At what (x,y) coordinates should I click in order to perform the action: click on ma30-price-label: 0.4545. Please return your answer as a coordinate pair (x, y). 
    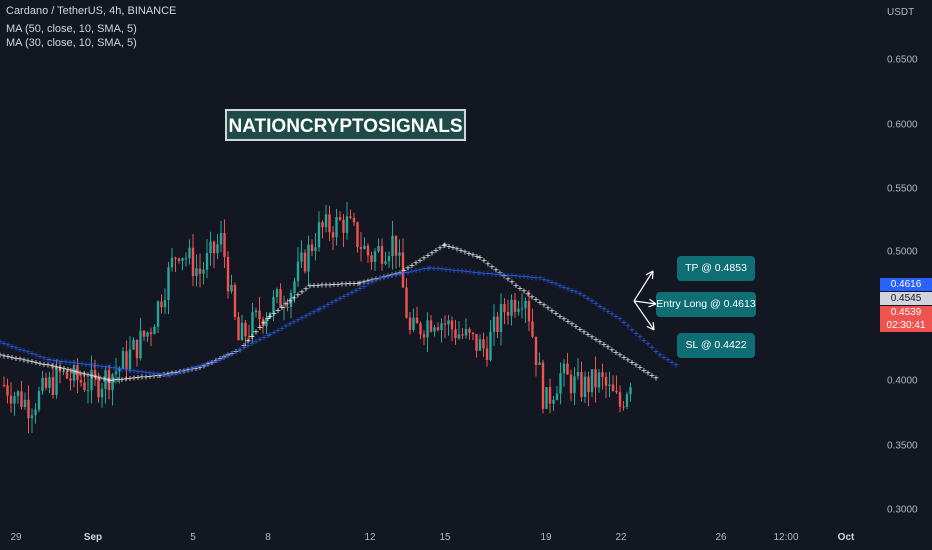
    Looking at the image, I should click on (906, 298).